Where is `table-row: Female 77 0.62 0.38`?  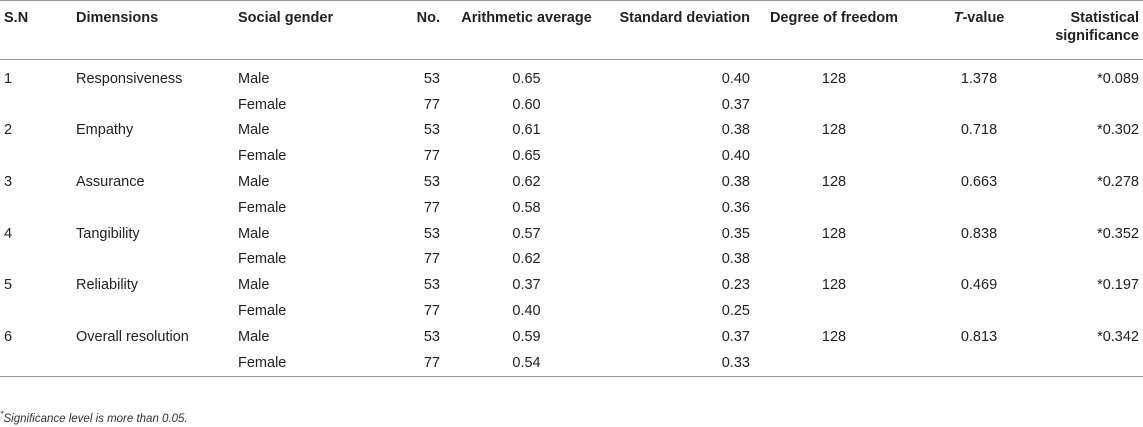
table-row: Female 77 0.62 0.38 is located at coordinates (571, 260).